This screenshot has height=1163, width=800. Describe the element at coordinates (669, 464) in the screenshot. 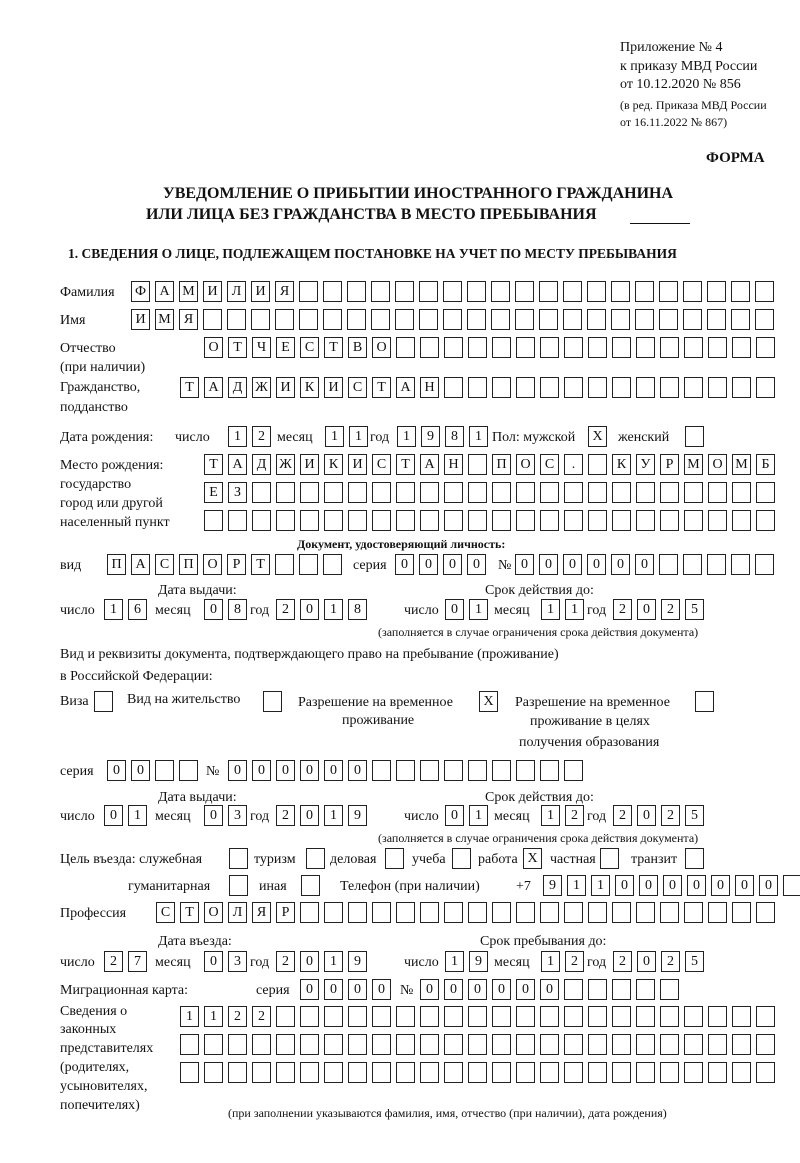

I see `char-cell: Р` at that location.